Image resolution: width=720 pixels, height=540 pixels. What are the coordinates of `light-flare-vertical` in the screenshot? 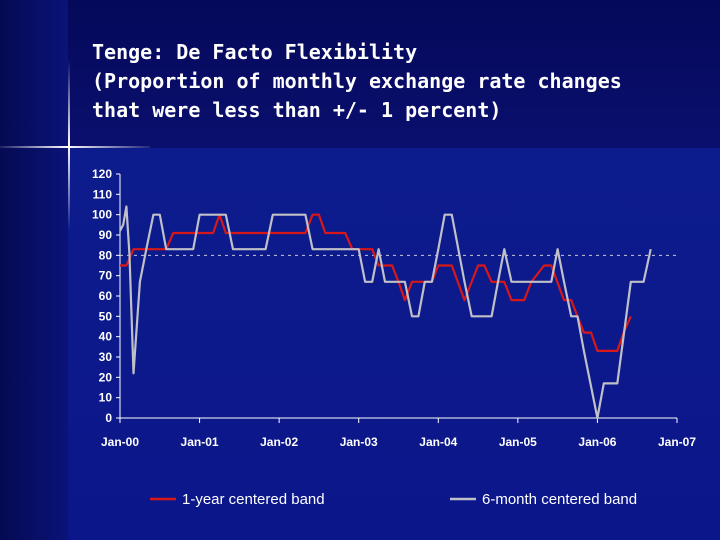 It's located at (69, 145).